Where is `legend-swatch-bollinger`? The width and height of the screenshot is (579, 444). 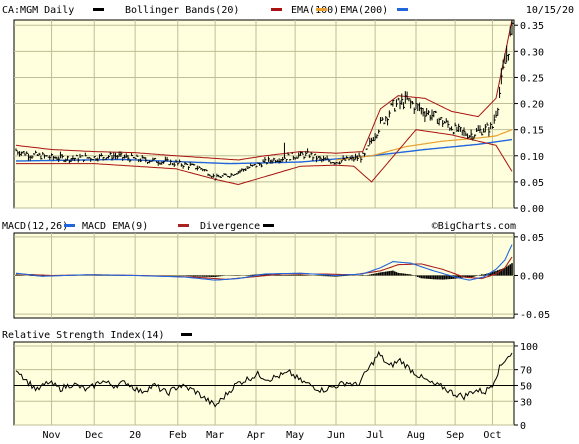 legend-swatch-bollinger is located at coordinates (276, 9).